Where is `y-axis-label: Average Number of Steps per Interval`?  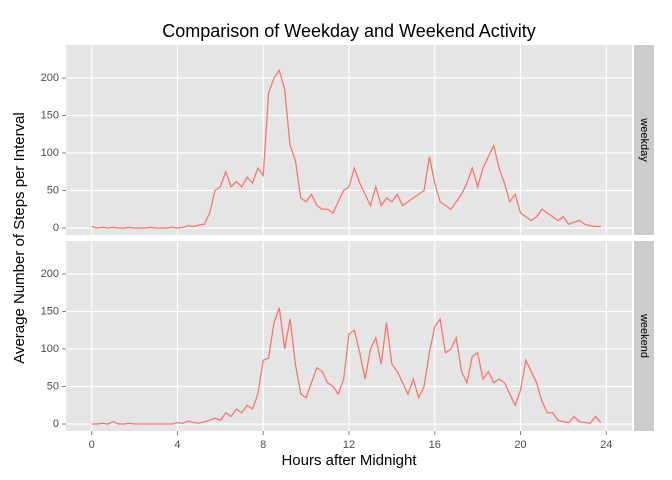
y-axis-label: Average Number of Steps per Interval is located at coordinates (19, 238).